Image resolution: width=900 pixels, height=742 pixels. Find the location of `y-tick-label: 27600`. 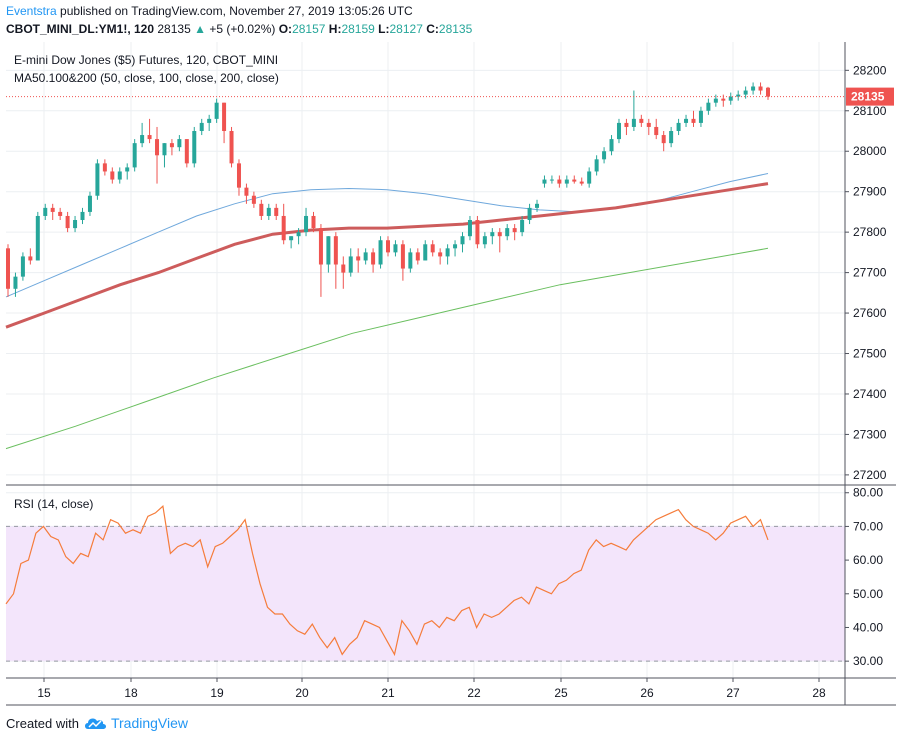

y-tick-label: 27600 is located at coordinates (870, 313).